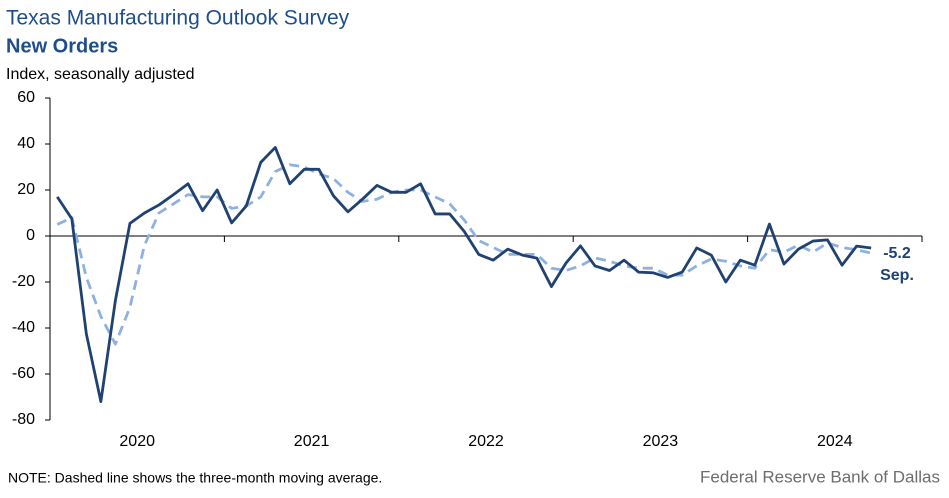  I want to click on chart-subtitle: New Orders, so click(62, 46).